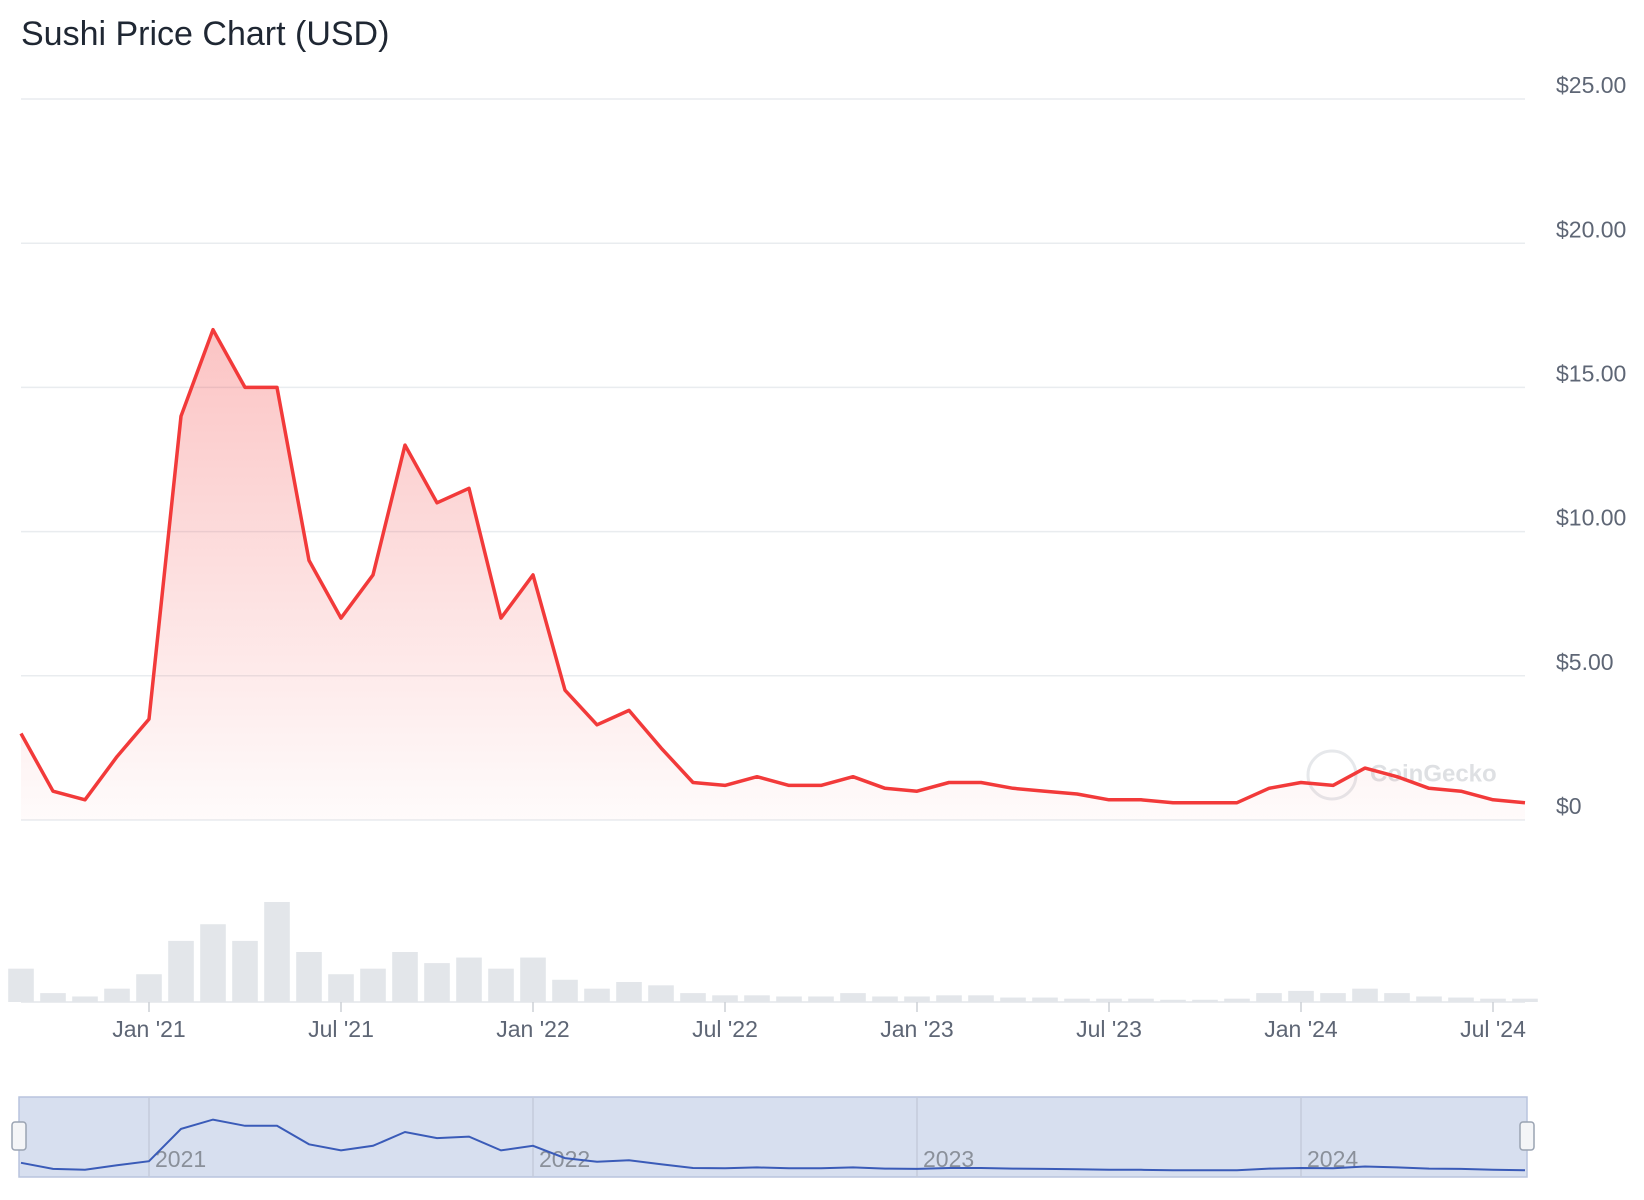 The width and height of the screenshot is (1644, 1200). What do you see at coordinates (1591, 85) in the screenshot?
I see `y-tick-label: $25.00` at bounding box center [1591, 85].